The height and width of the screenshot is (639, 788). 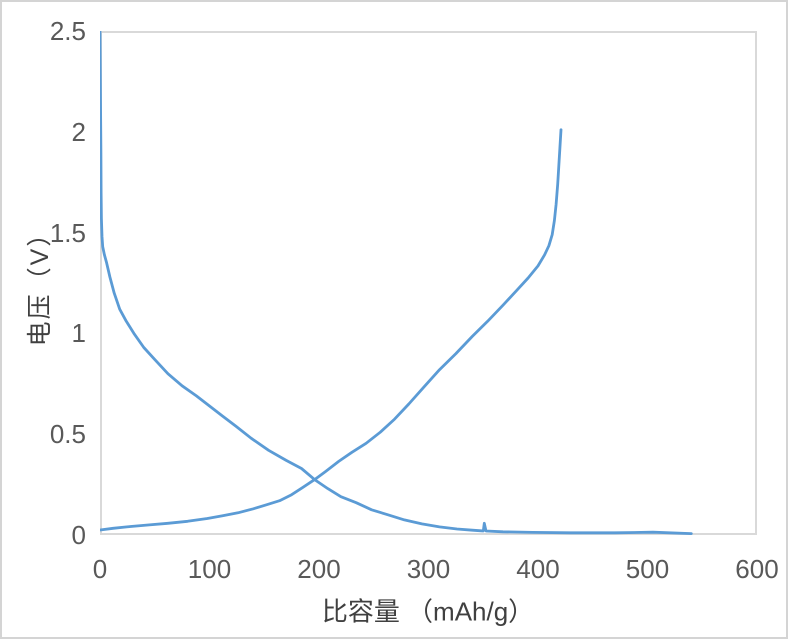 What do you see at coordinates (209, 569) in the screenshot?
I see `x-tick-label: 100` at bounding box center [209, 569].